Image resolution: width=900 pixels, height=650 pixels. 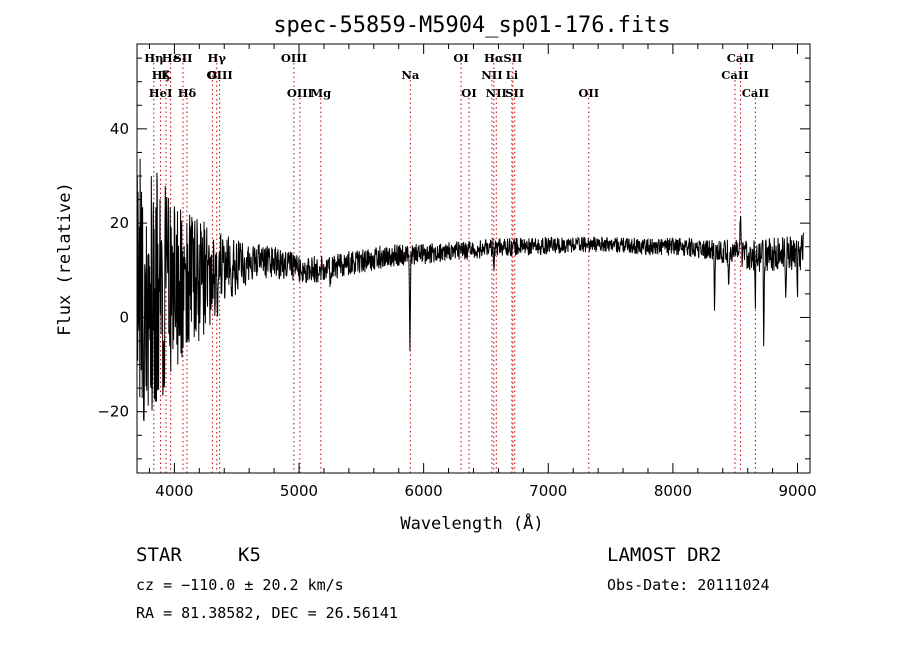 I want to click on y-axis-label: Flux (relative), so click(x=65, y=259).